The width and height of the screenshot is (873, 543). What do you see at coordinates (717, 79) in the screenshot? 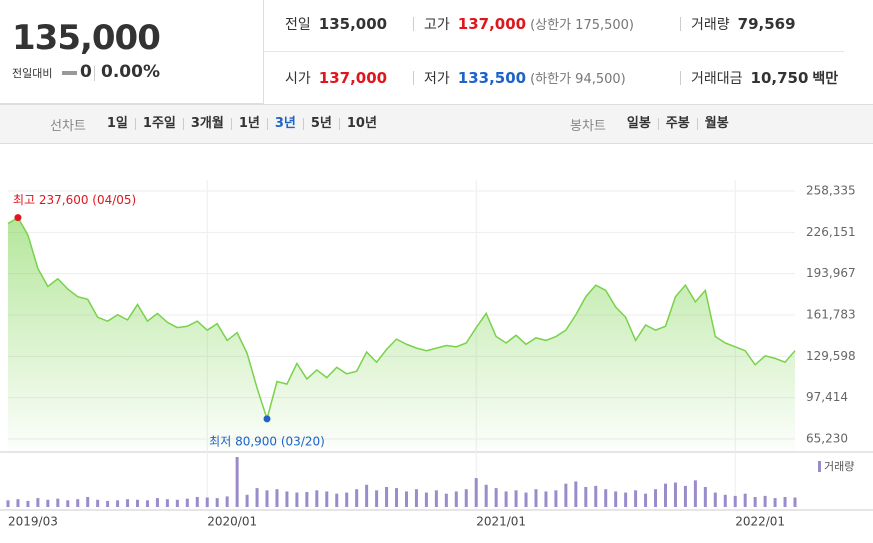
I see `quote-label: 거래대금` at bounding box center [717, 79].